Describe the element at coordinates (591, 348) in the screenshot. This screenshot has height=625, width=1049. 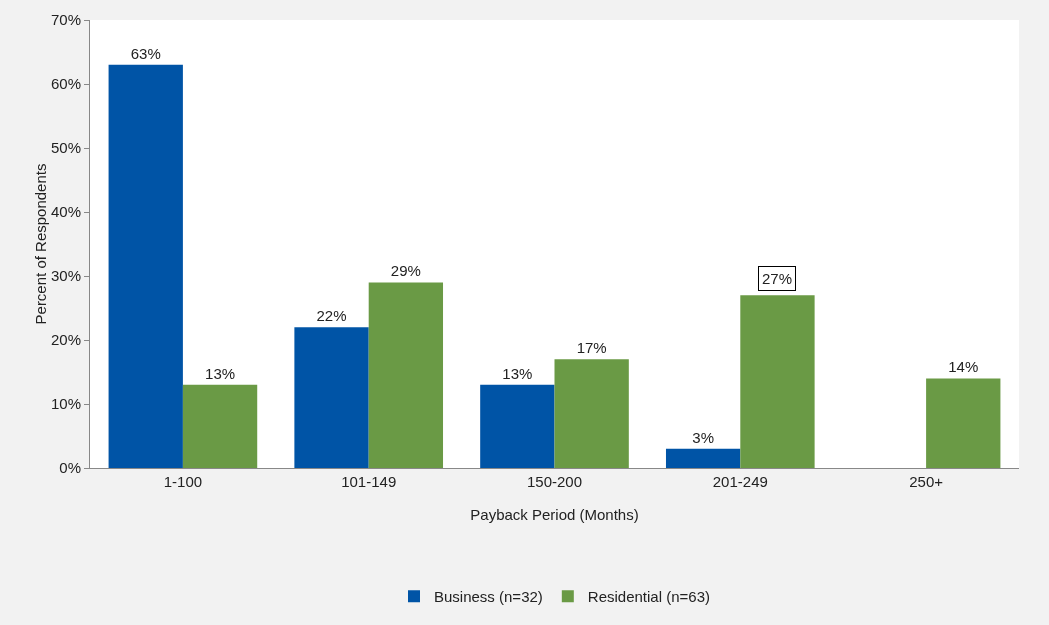
I see `data-label: 17%` at that location.